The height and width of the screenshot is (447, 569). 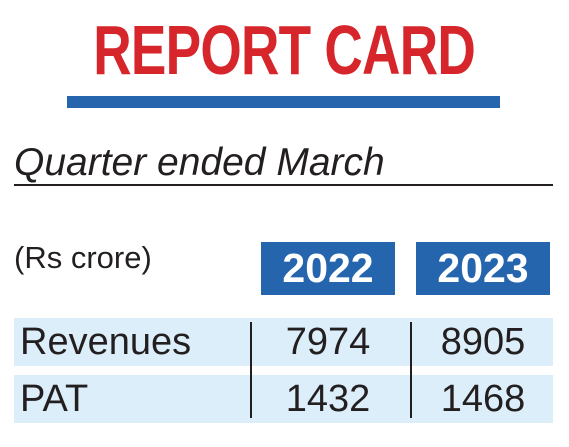 I want to click on report-title: REPORT CARD, so click(x=284, y=50).